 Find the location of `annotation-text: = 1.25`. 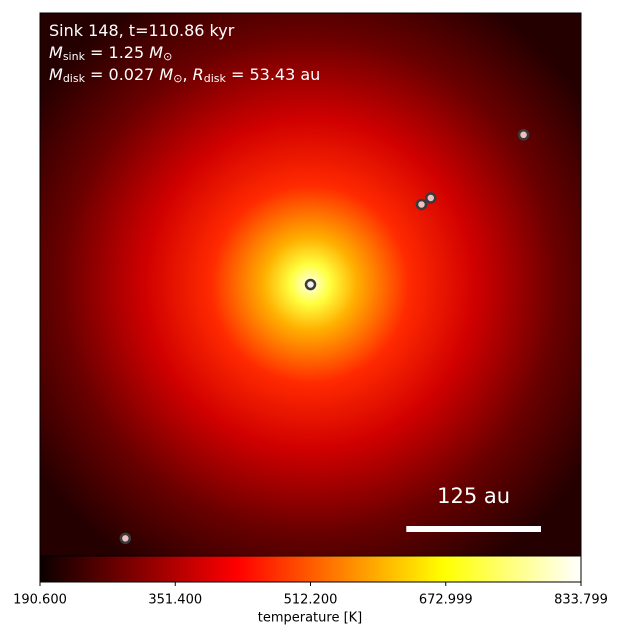

annotation-text: = 1.25 is located at coordinates (117, 52).